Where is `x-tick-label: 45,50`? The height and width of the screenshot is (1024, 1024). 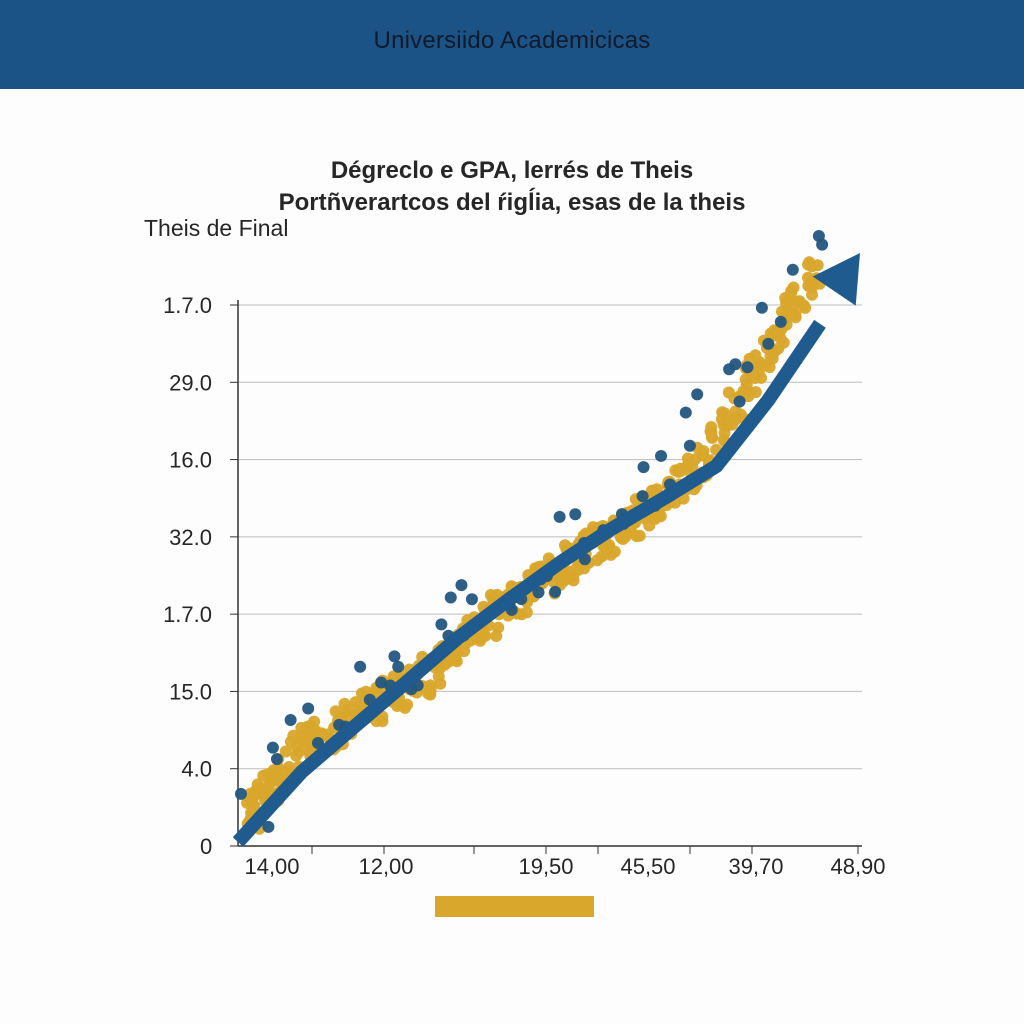
x-tick-label: 45,50 is located at coordinates (647, 866).